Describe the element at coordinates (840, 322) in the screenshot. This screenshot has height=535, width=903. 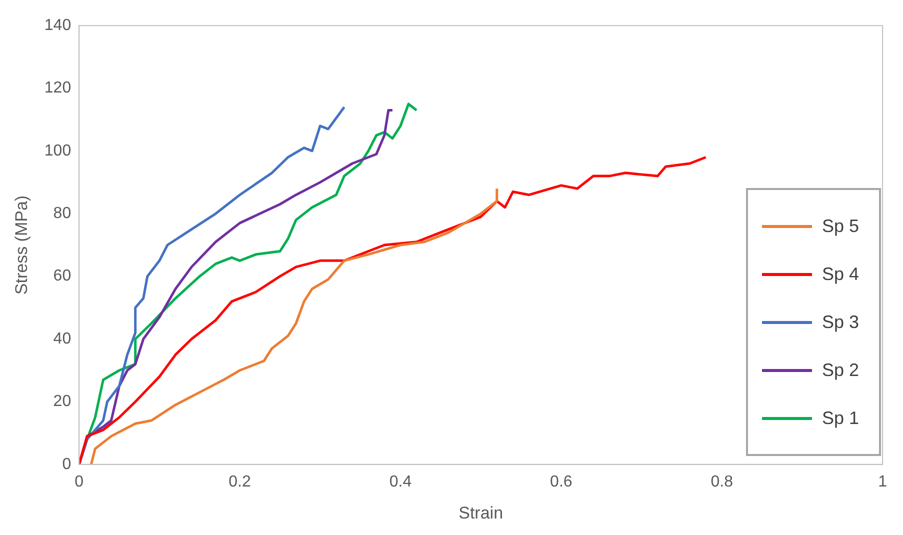
I see `legend-label: Sp 3` at that location.